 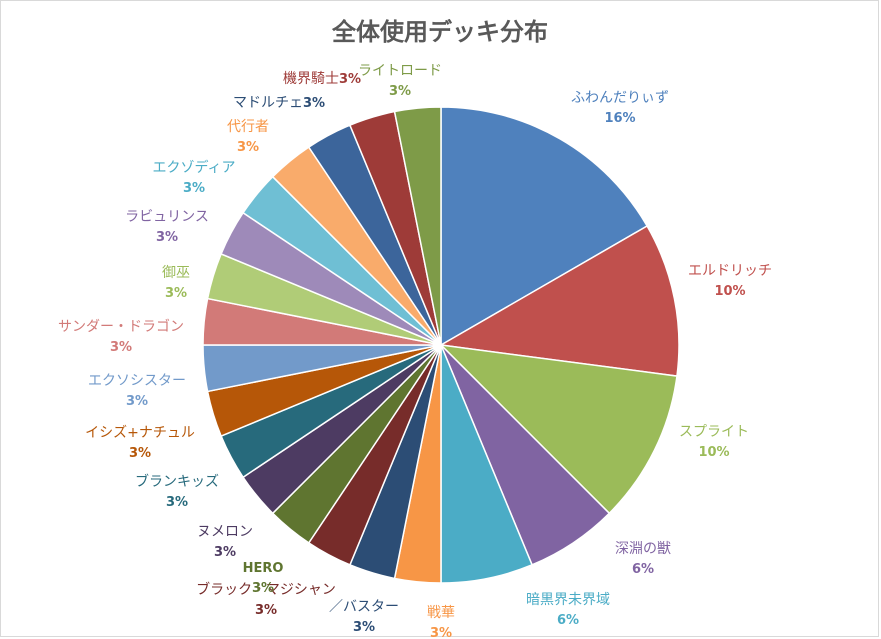 What do you see at coordinates (619, 118) in the screenshot?
I see `slice-label-percent-1: 16%` at bounding box center [619, 118].